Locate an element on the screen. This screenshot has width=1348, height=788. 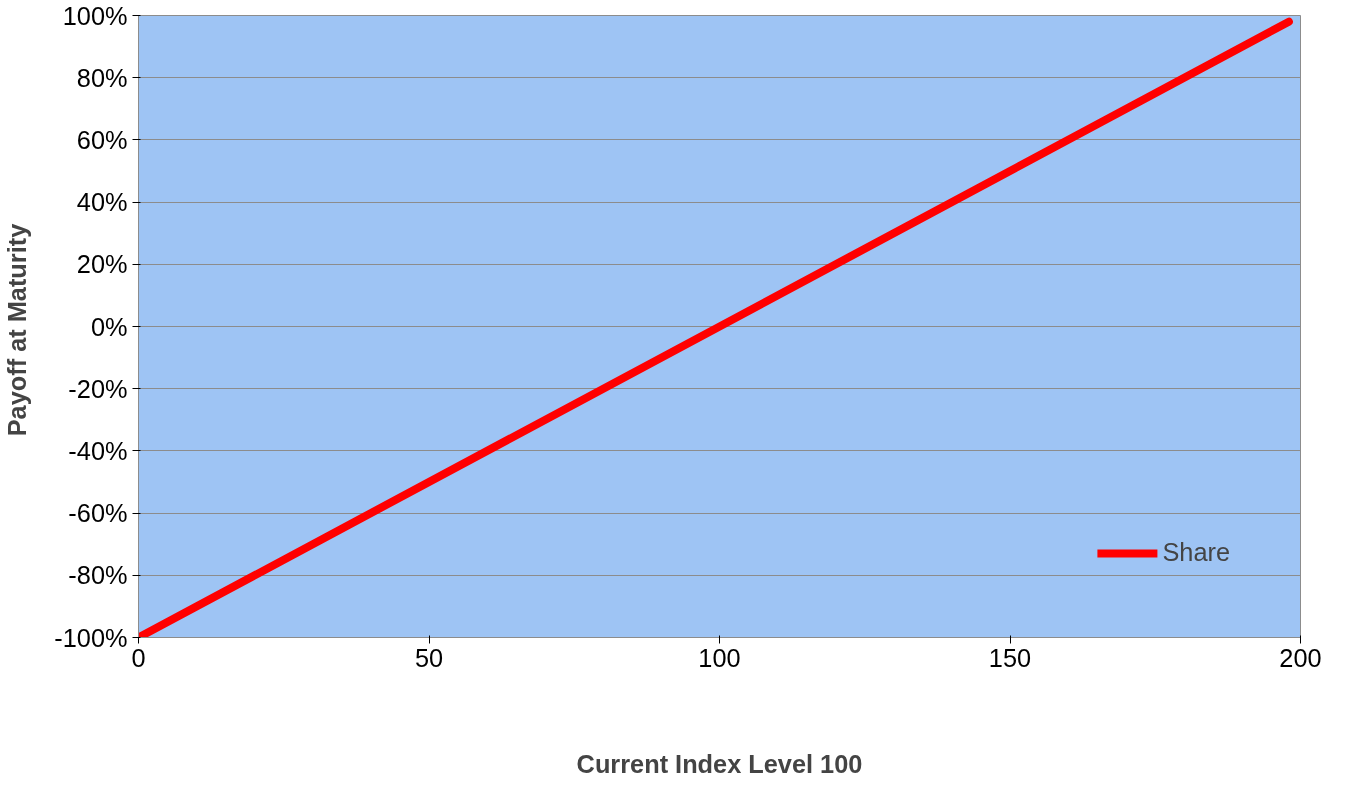
y-tick-label: 0% is located at coordinates (109, 326).